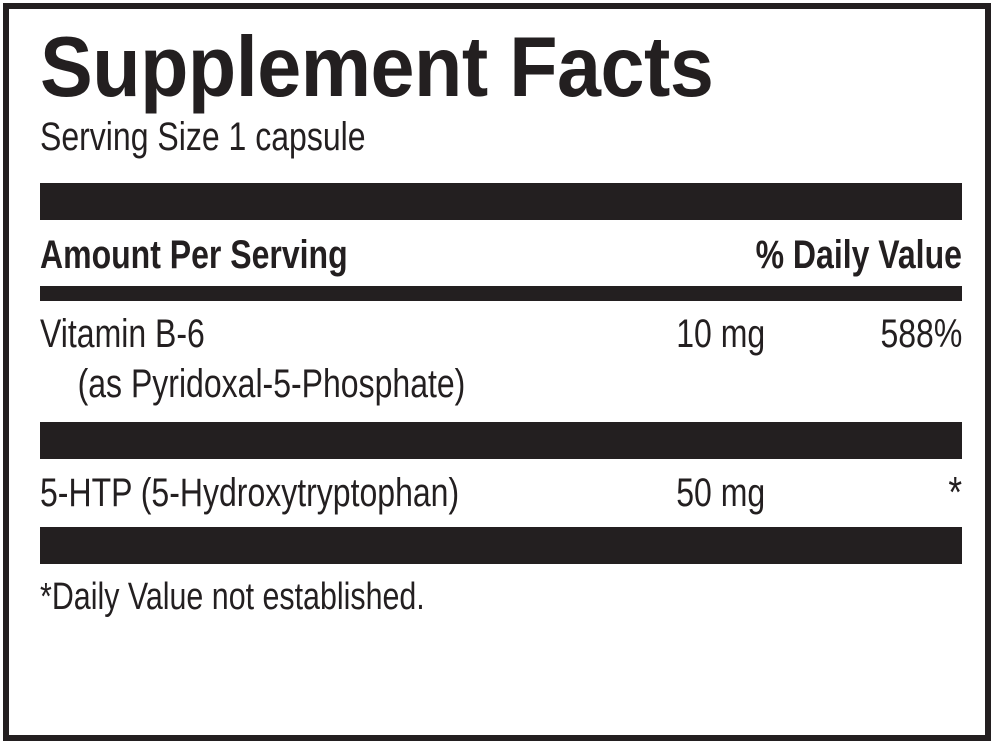 This screenshot has height=753, width=1000. Describe the element at coordinates (720, 493) in the screenshot. I see `nutrient-amount-5htp: 50 mg` at that location.